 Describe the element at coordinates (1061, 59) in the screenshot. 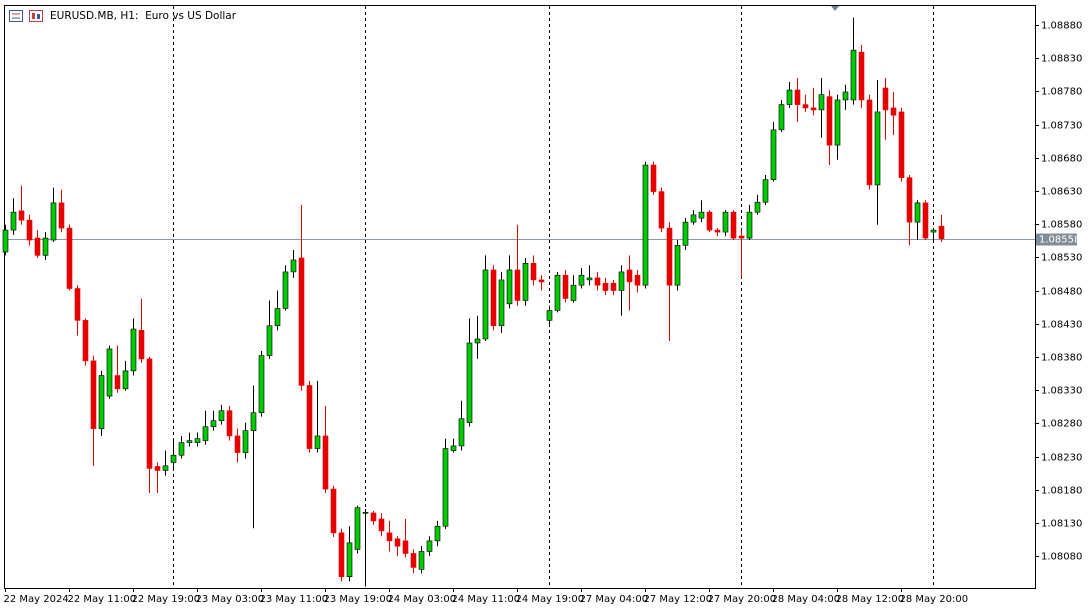

I see `y-tick-label: 1.08830` at that location.